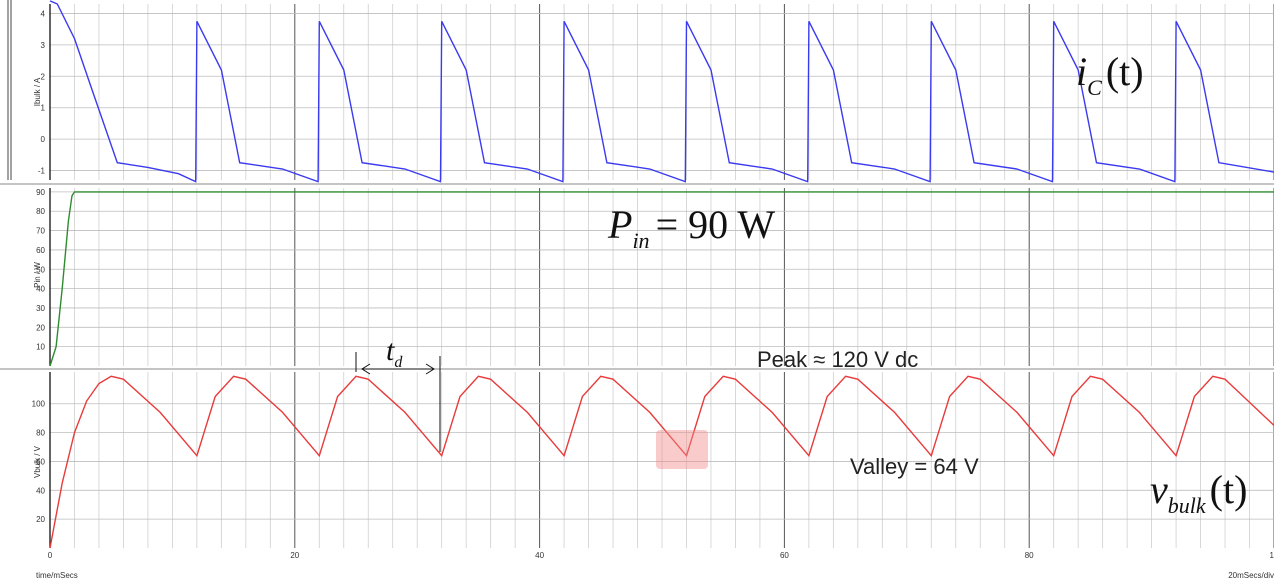 The width and height of the screenshot is (1274, 581). Describe the element at coordinates (716, 224) in the screenshot. I see `pin-label-rest: = 90 W` at that location.